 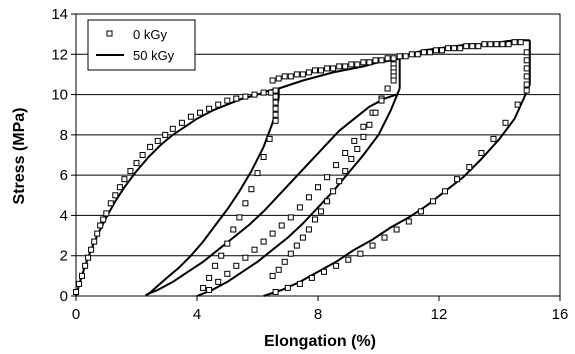 What do you see at coordinates (63, 155) in the screenshot?
I see `y-axis: 0 2 4 6 8 10 12 14` at bounding box center [63, 155].